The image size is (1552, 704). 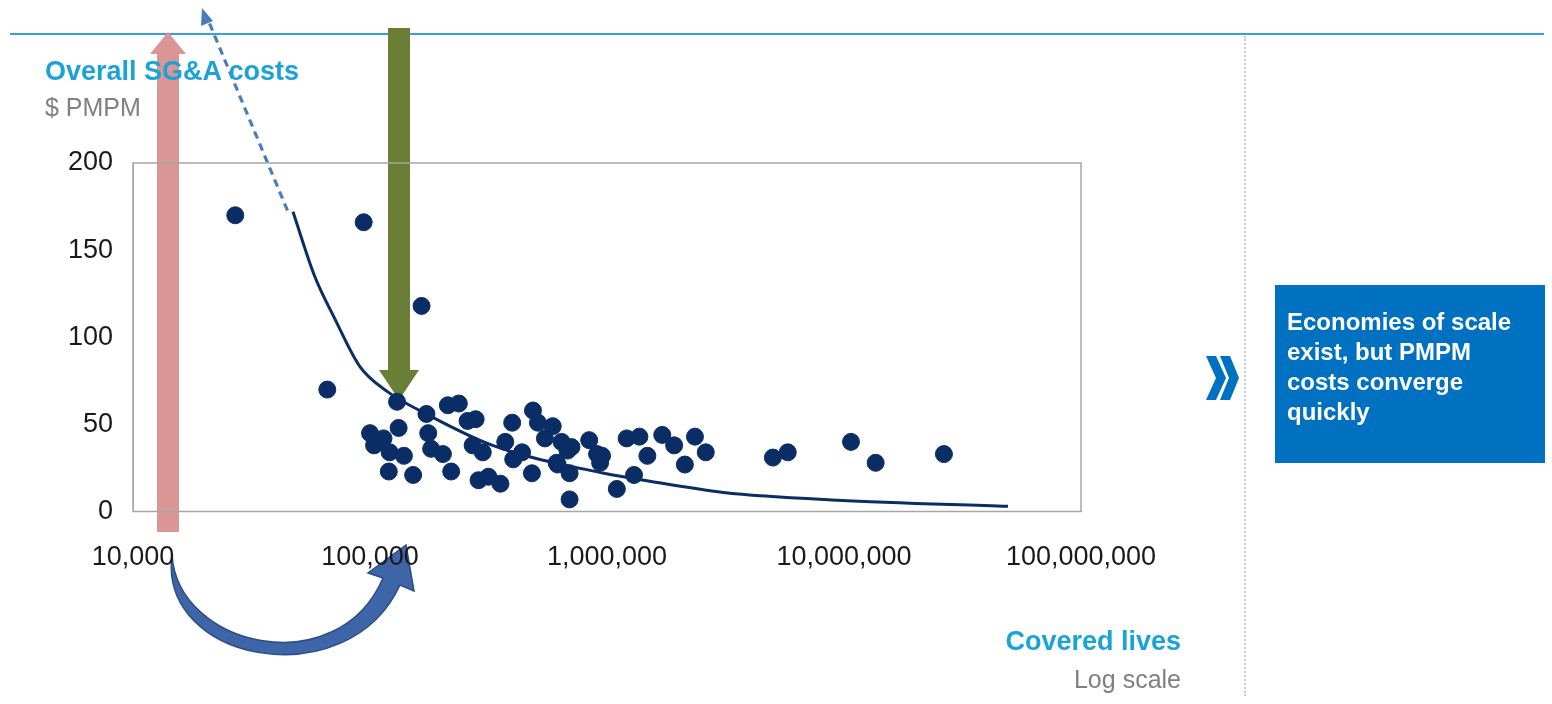 I want to click on x-tick-label: 10,000, so click(x=133, y=556).